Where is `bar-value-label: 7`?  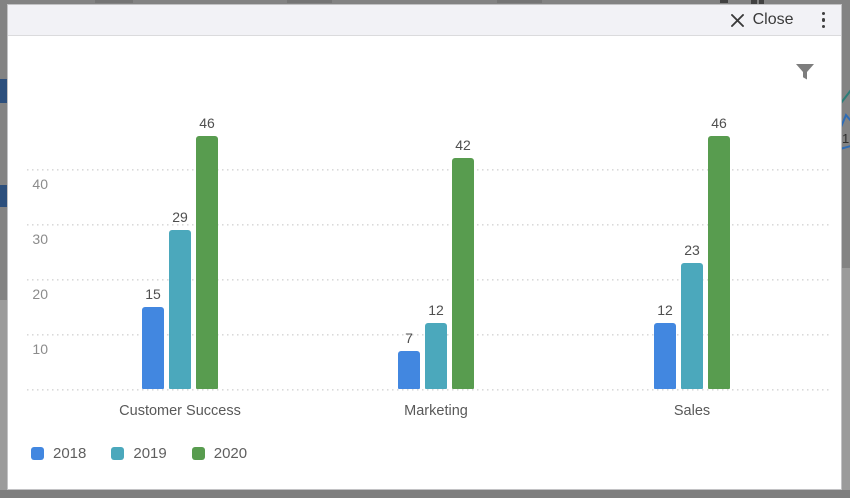 bar-value-label: 7 is located at coordinates (409, 337).